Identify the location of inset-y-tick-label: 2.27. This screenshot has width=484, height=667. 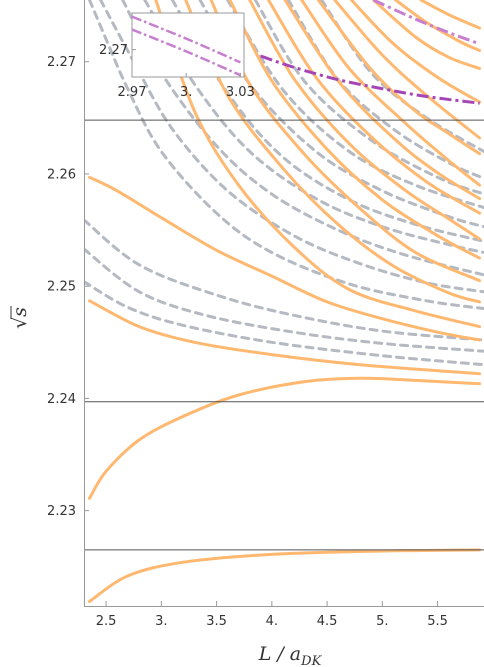
(113, 50).